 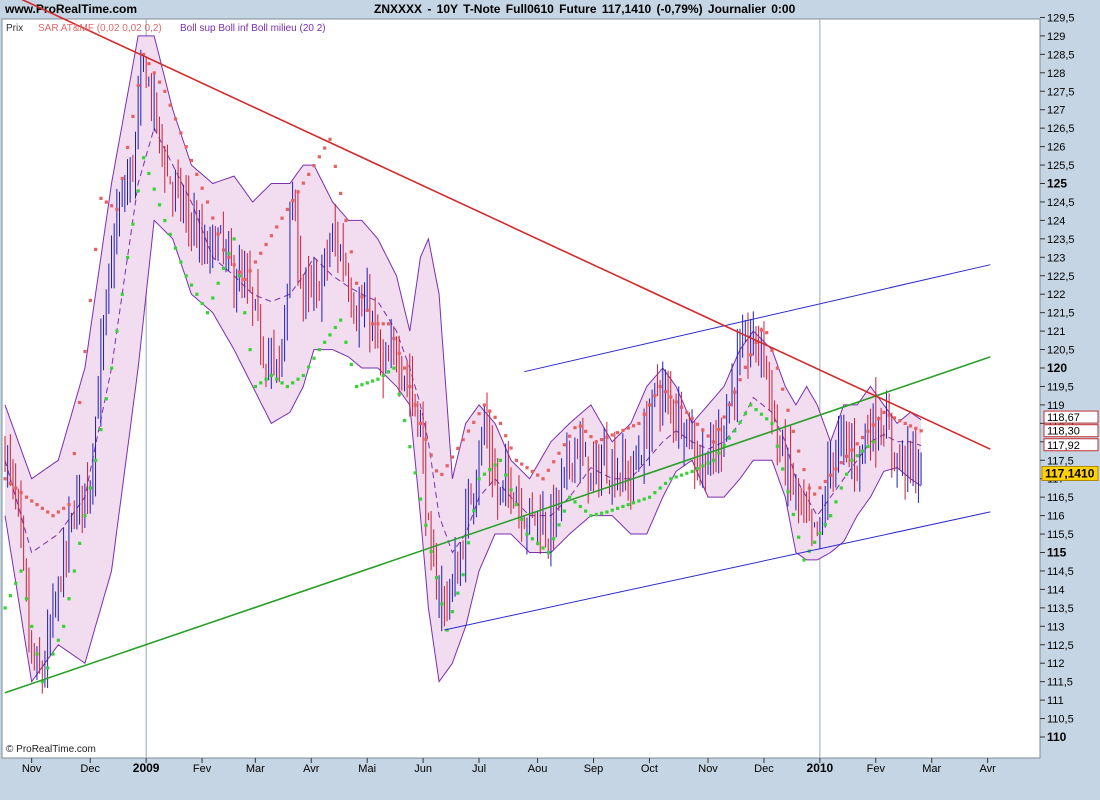 What do you see at coordinates (71, 9) in the screenshot?
I see `site-name: www.ProRealTime.com` at bounding box center [71, 9].